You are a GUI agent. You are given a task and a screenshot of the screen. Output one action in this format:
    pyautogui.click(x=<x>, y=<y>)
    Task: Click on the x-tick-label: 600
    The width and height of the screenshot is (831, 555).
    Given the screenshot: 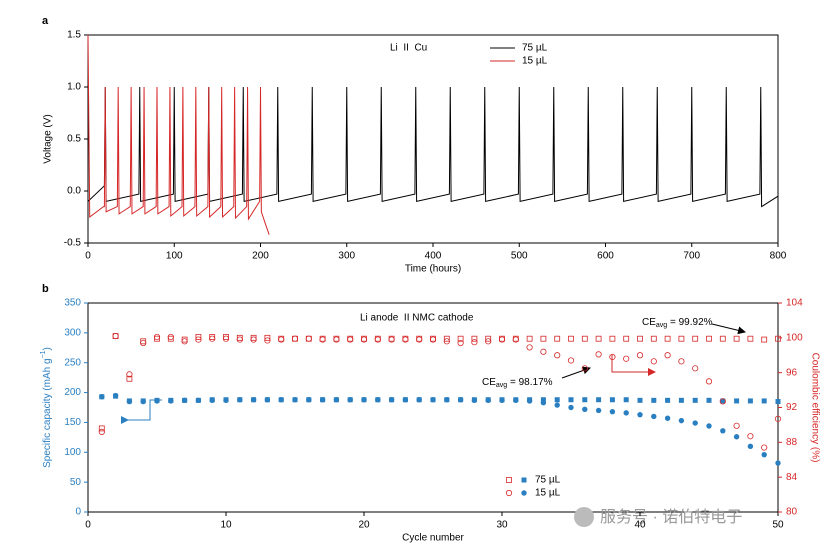 What is the action you would take?
    pyautogui.click(x=605, y=256)
    